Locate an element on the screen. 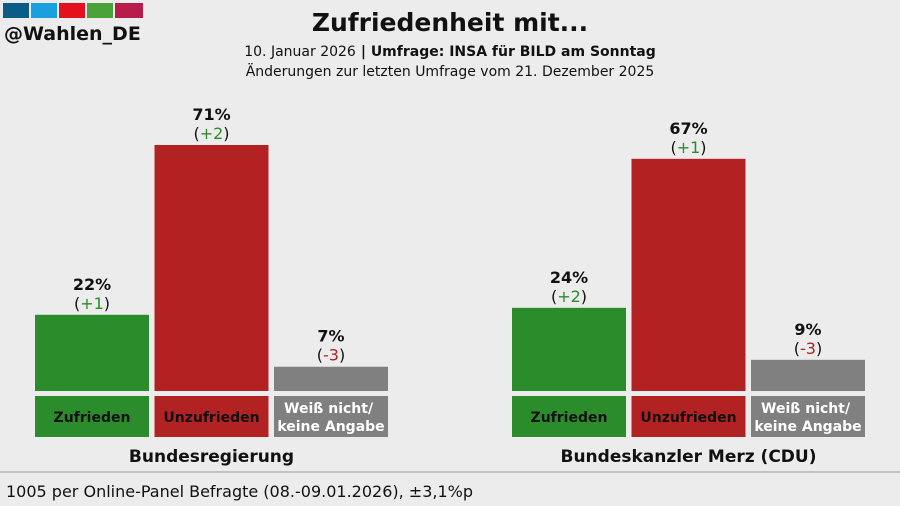 Image resolution: width=900 pixels, height=506 pixels. date: 10. Januar 2026 is located at coordinates (300, 52).